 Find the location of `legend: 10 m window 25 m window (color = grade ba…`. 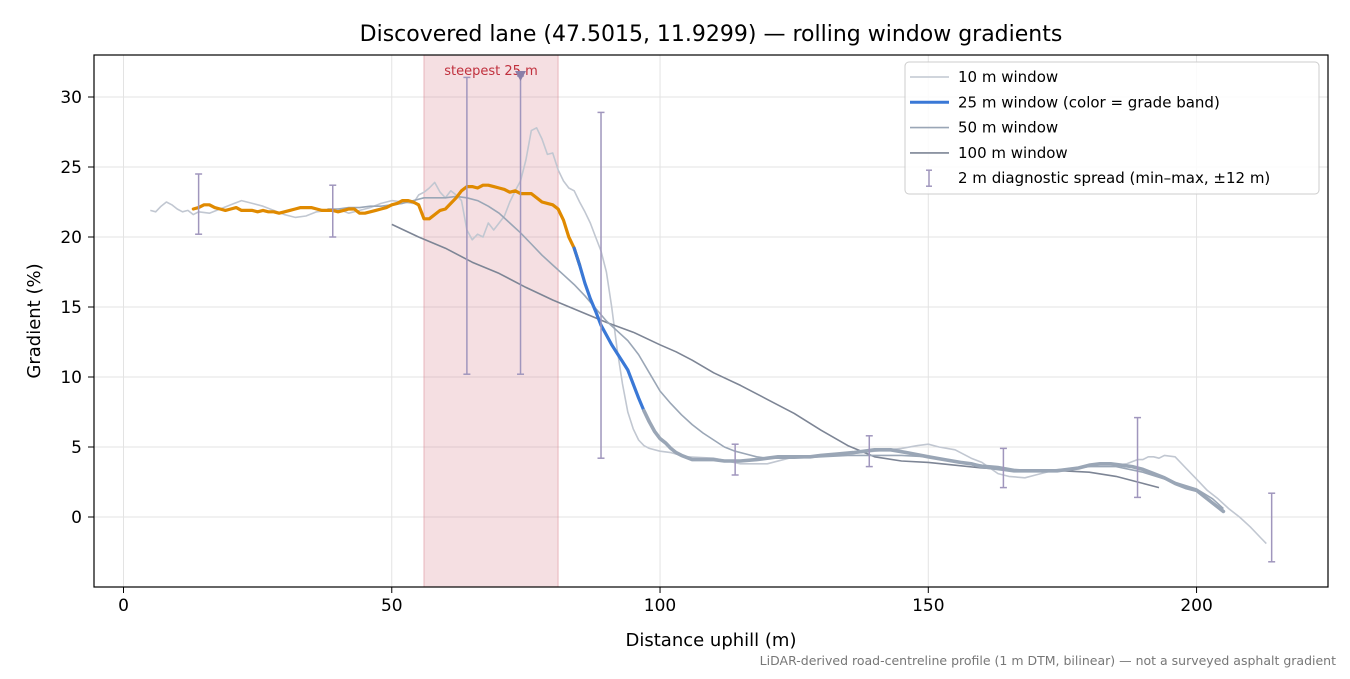

legend: 10 m window 25 m window (color = grade ba… is located at coordinates (1112, 128).